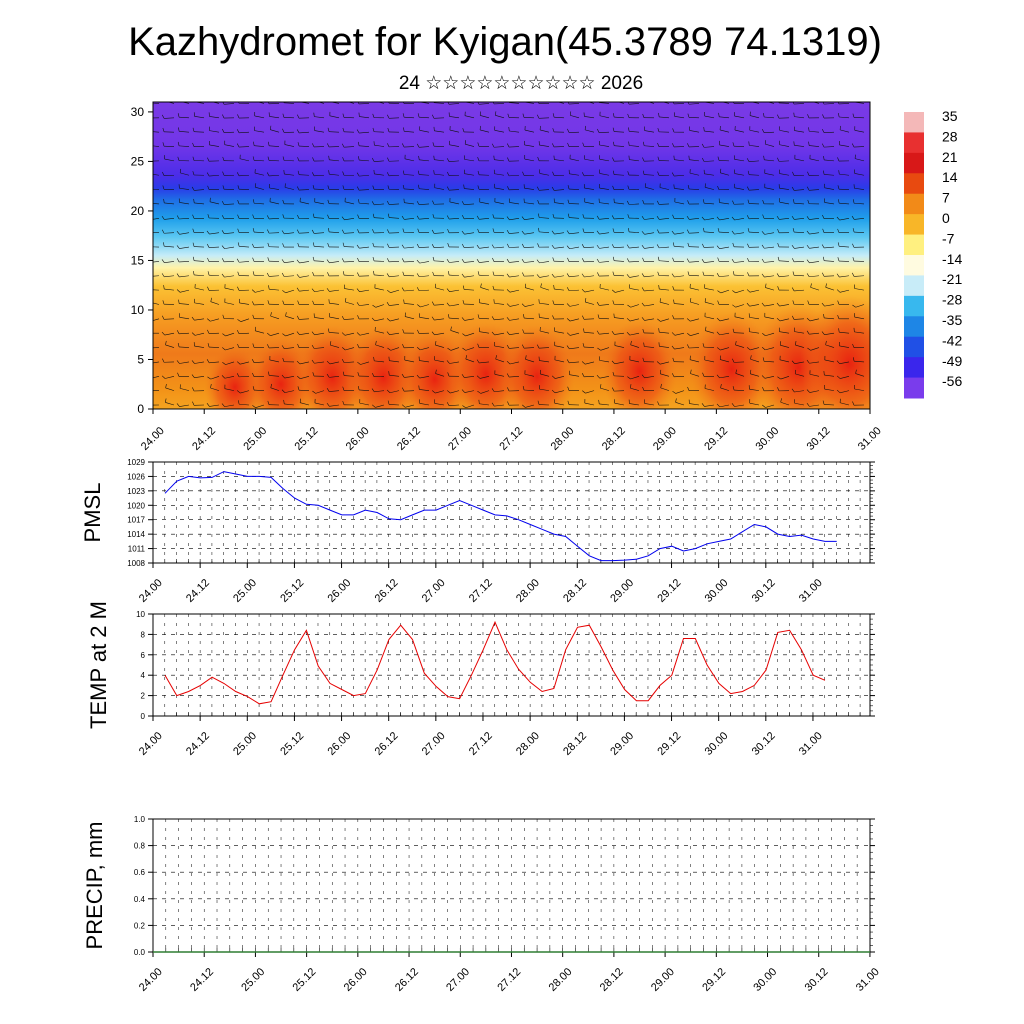  I want to click on x-tick-label: 25.00, so click(245, 744).